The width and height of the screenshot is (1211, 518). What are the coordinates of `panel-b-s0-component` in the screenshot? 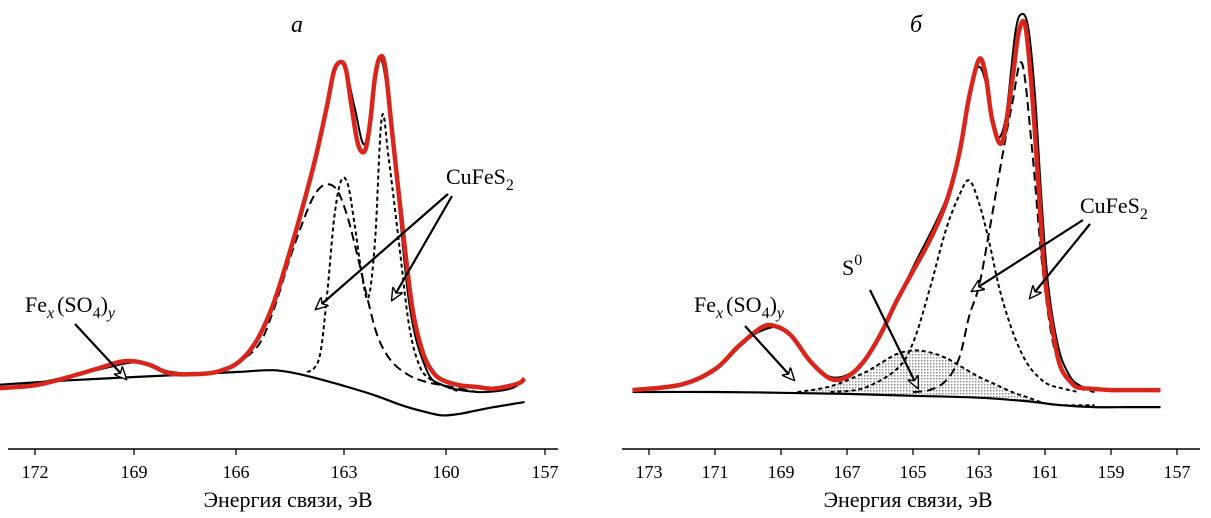 It's located at (946, 378).